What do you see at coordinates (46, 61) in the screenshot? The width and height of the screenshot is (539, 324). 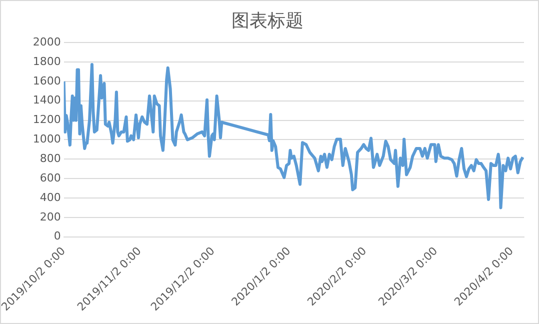 I see `y-tick-label: 1800` at bounding box center [46, 61].